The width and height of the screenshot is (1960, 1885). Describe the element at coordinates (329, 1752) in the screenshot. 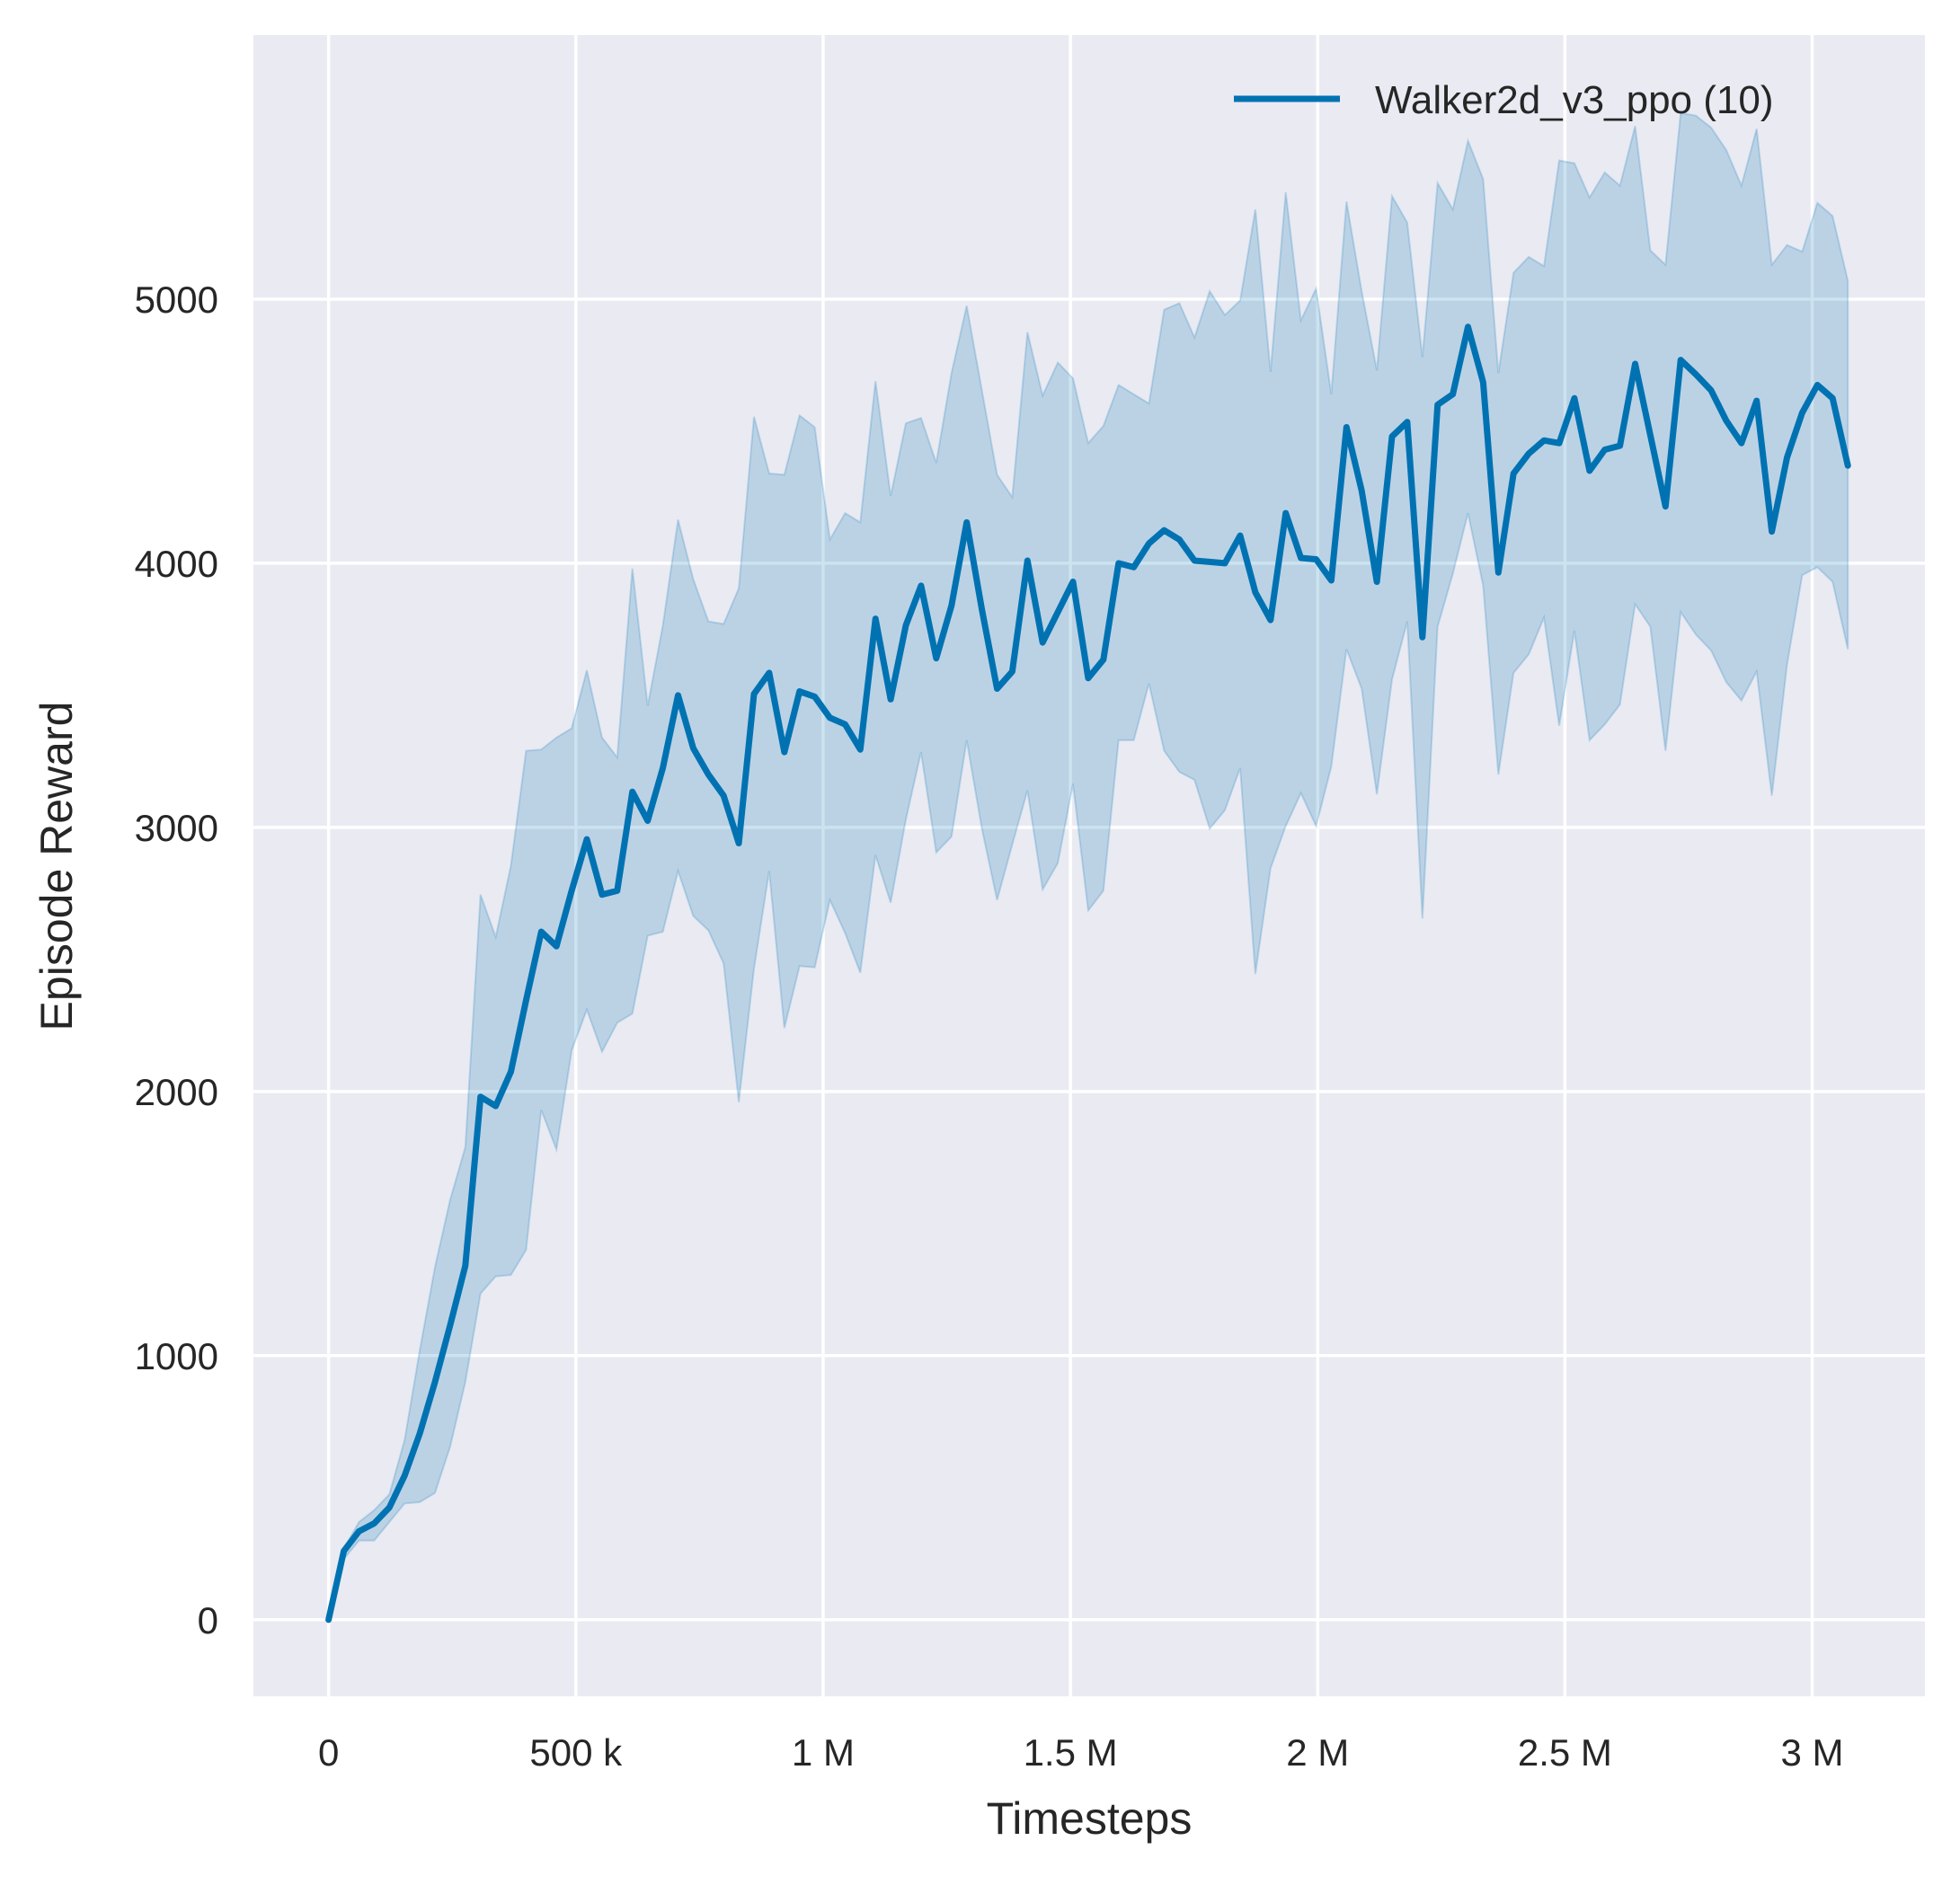

I see `x-tick-label: 0` at that location.